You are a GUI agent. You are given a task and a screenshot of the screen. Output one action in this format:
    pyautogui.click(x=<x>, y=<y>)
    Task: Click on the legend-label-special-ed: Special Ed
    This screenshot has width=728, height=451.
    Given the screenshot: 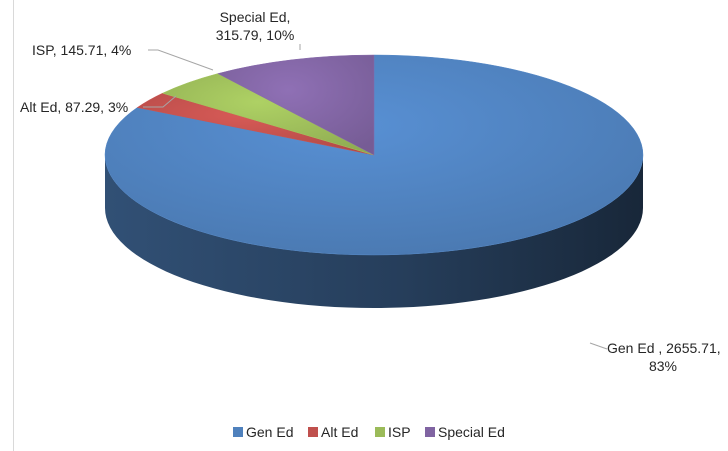 What is the action you would take?
    pyautogui.click(x=471, y=432)
    